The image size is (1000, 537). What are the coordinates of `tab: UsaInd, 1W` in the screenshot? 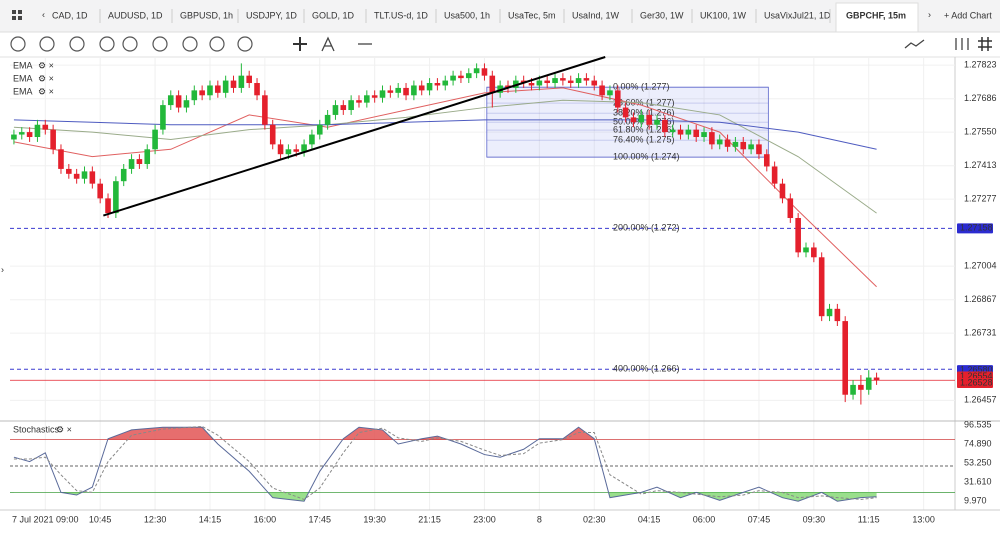 It's located at (596, 15).